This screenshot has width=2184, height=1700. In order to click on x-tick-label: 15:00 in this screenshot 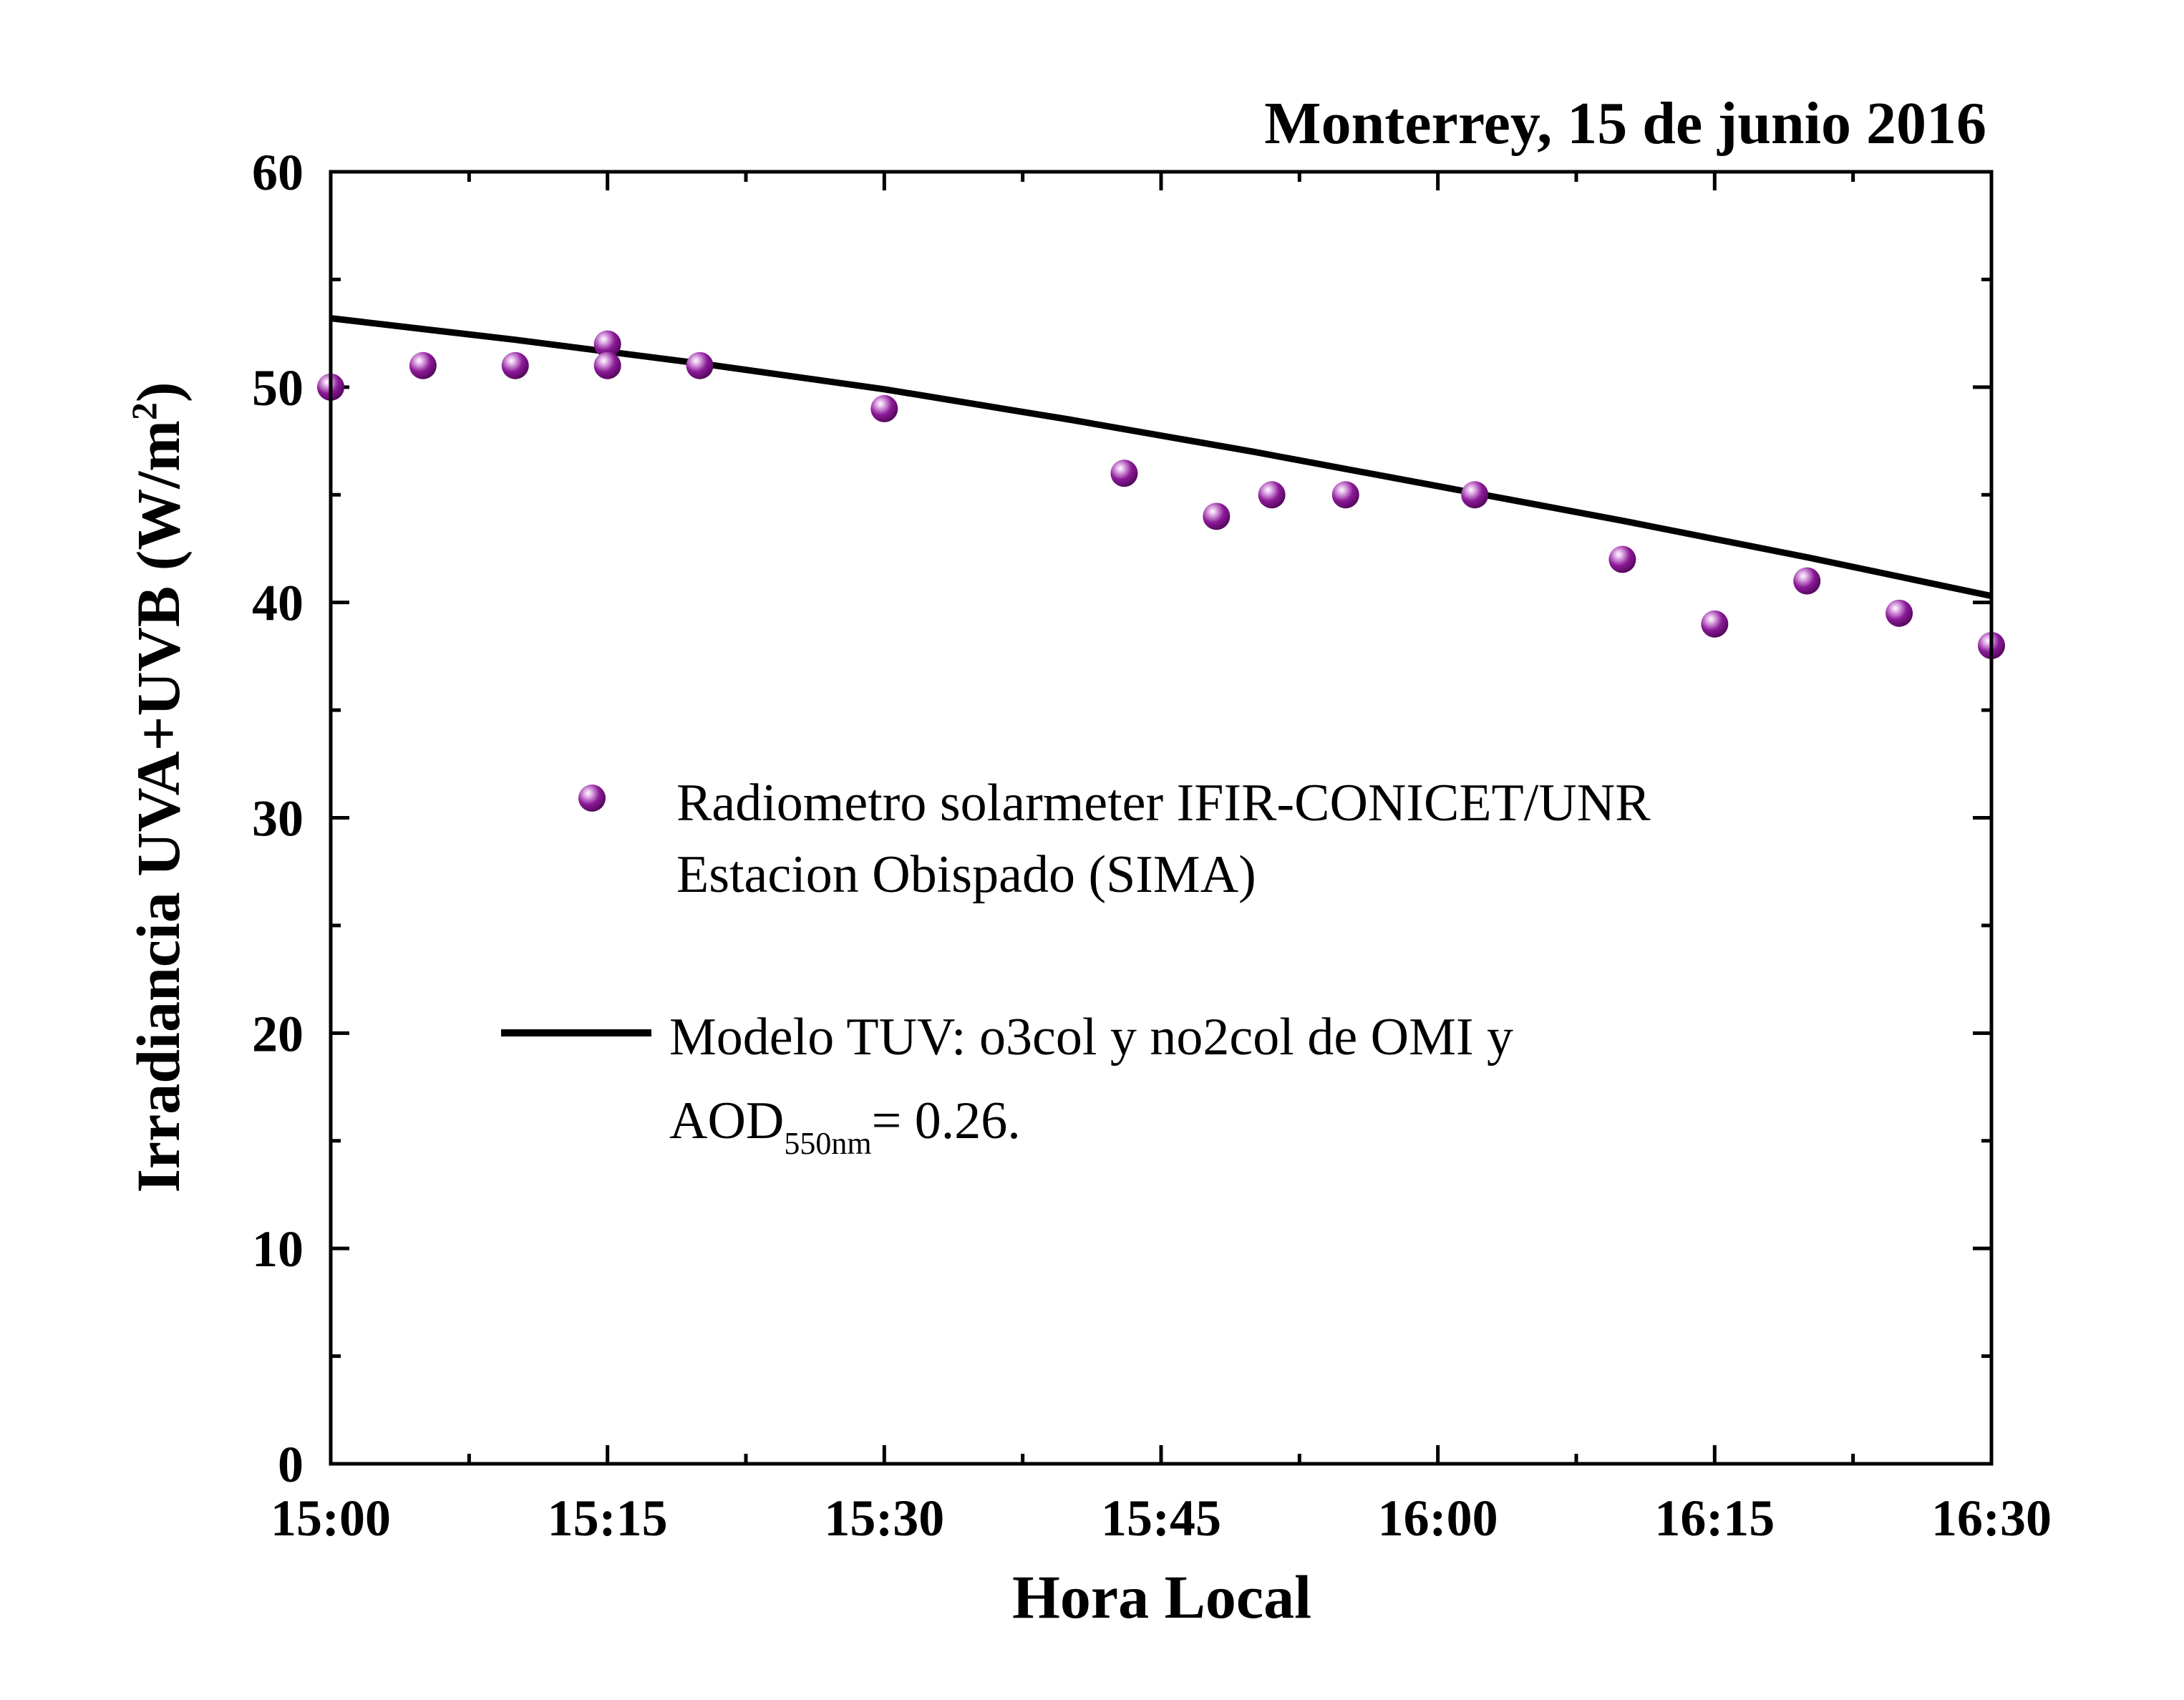, I will do `click(331, 1518)`.